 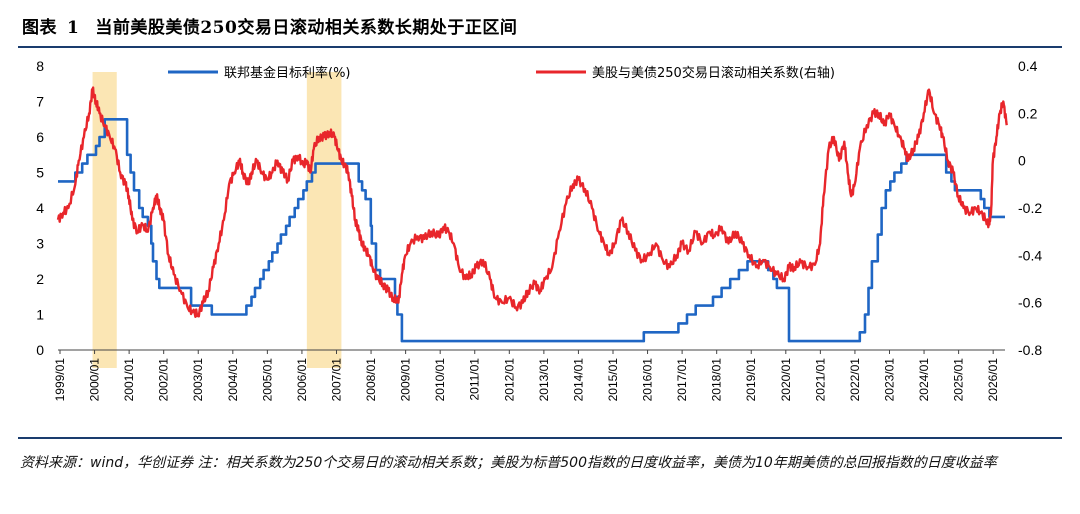 What do you see at coordinates (540, 438) in the screenshot?
I see `bottom-rule` at bounding box center [540, 438].